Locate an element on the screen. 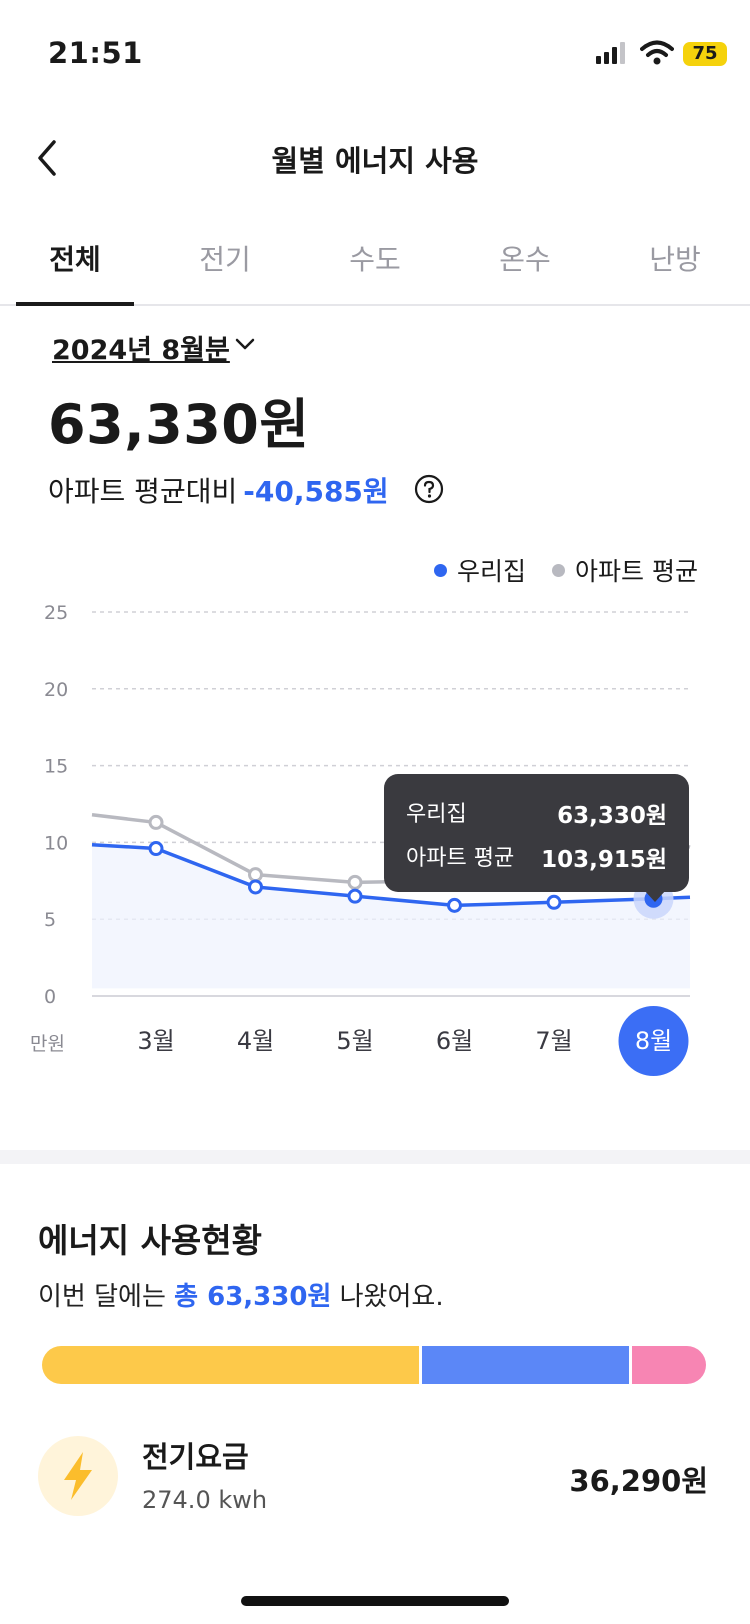  y-unit-label: 만원 is located at coordinates (47, 1044).